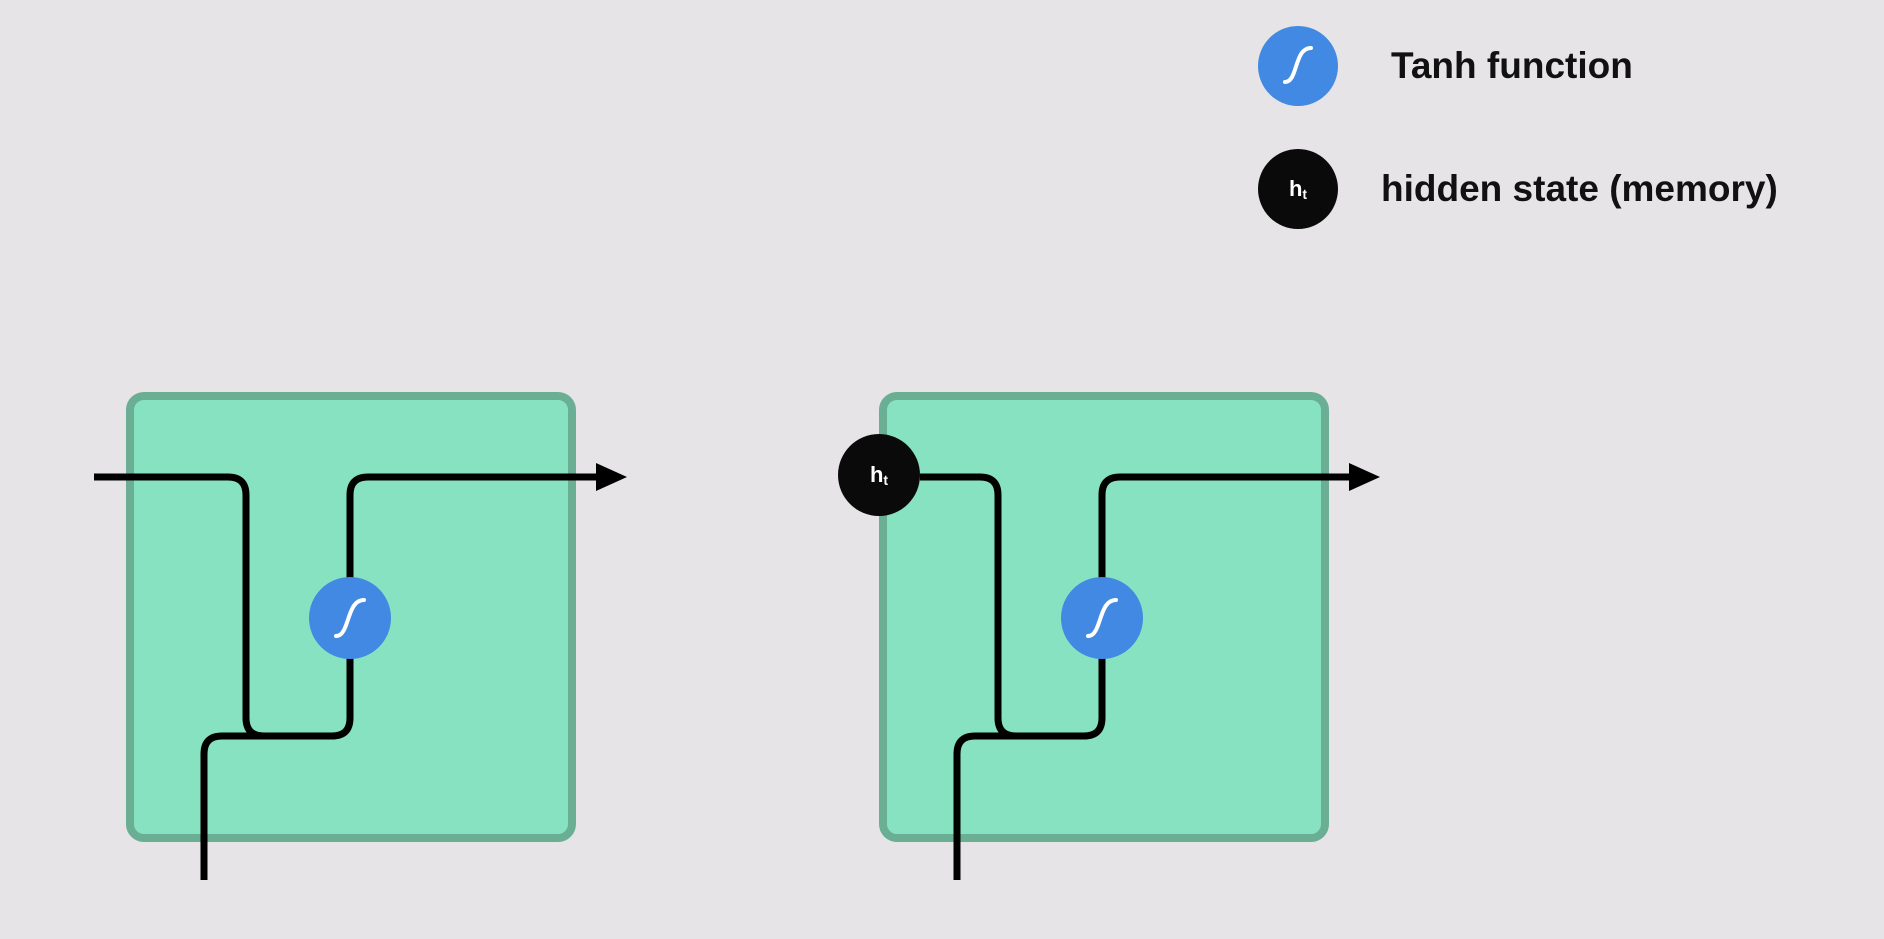  What do you see at coordinates (1102, 618) in the screenshot?
I see `cell-2-tanh-node` at bounding box center [1102, 618].